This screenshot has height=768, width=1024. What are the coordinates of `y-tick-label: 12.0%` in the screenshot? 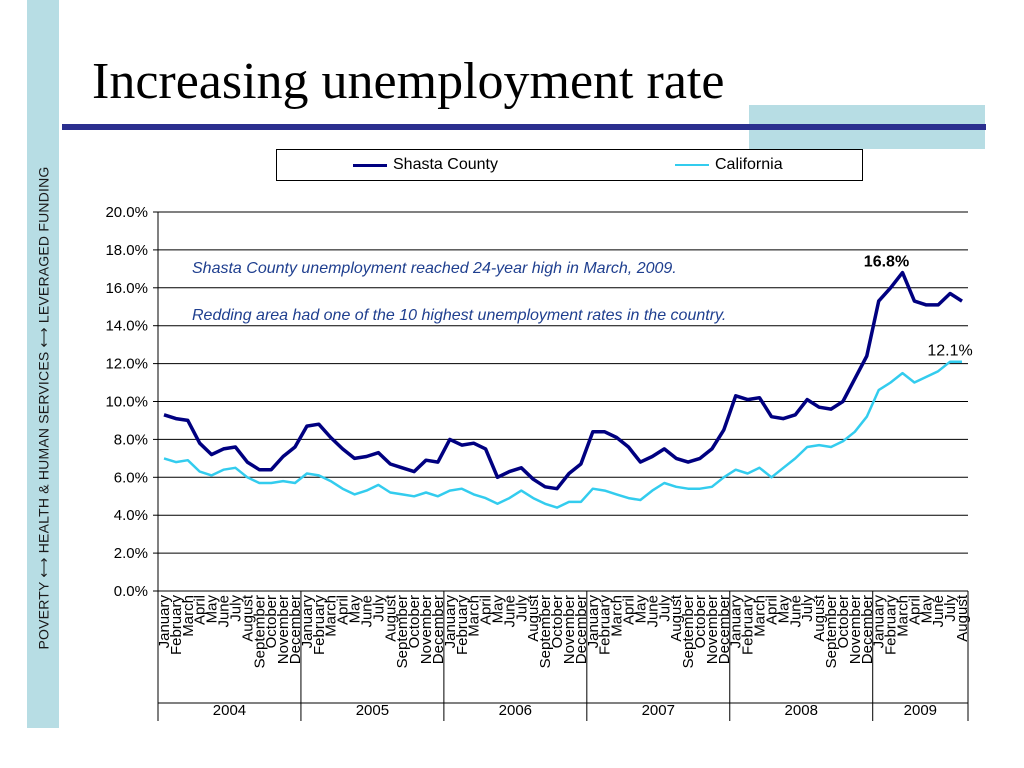 It's located at (126, 364).